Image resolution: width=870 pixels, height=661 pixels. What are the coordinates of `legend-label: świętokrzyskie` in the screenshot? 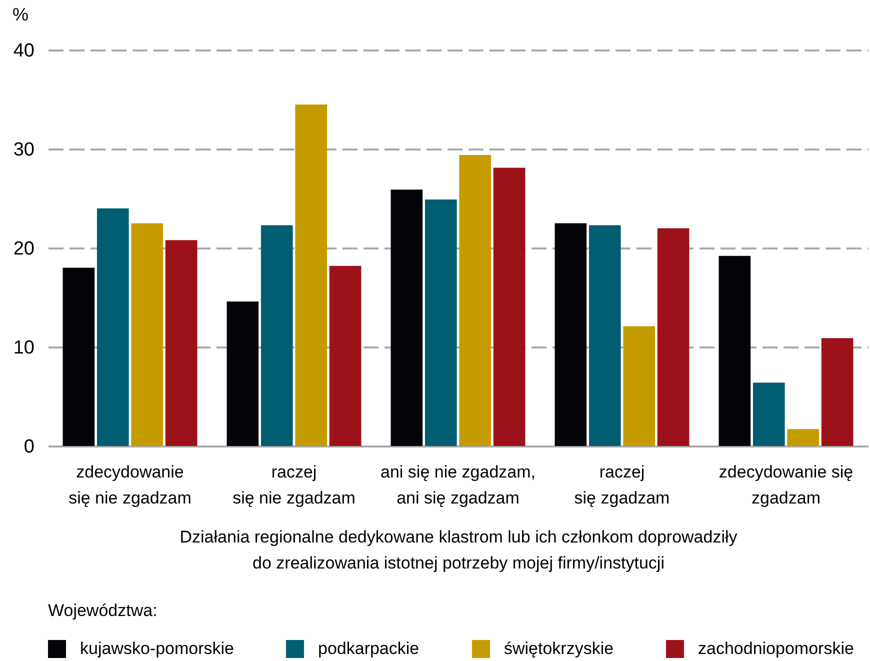 It's located at (559, 648).